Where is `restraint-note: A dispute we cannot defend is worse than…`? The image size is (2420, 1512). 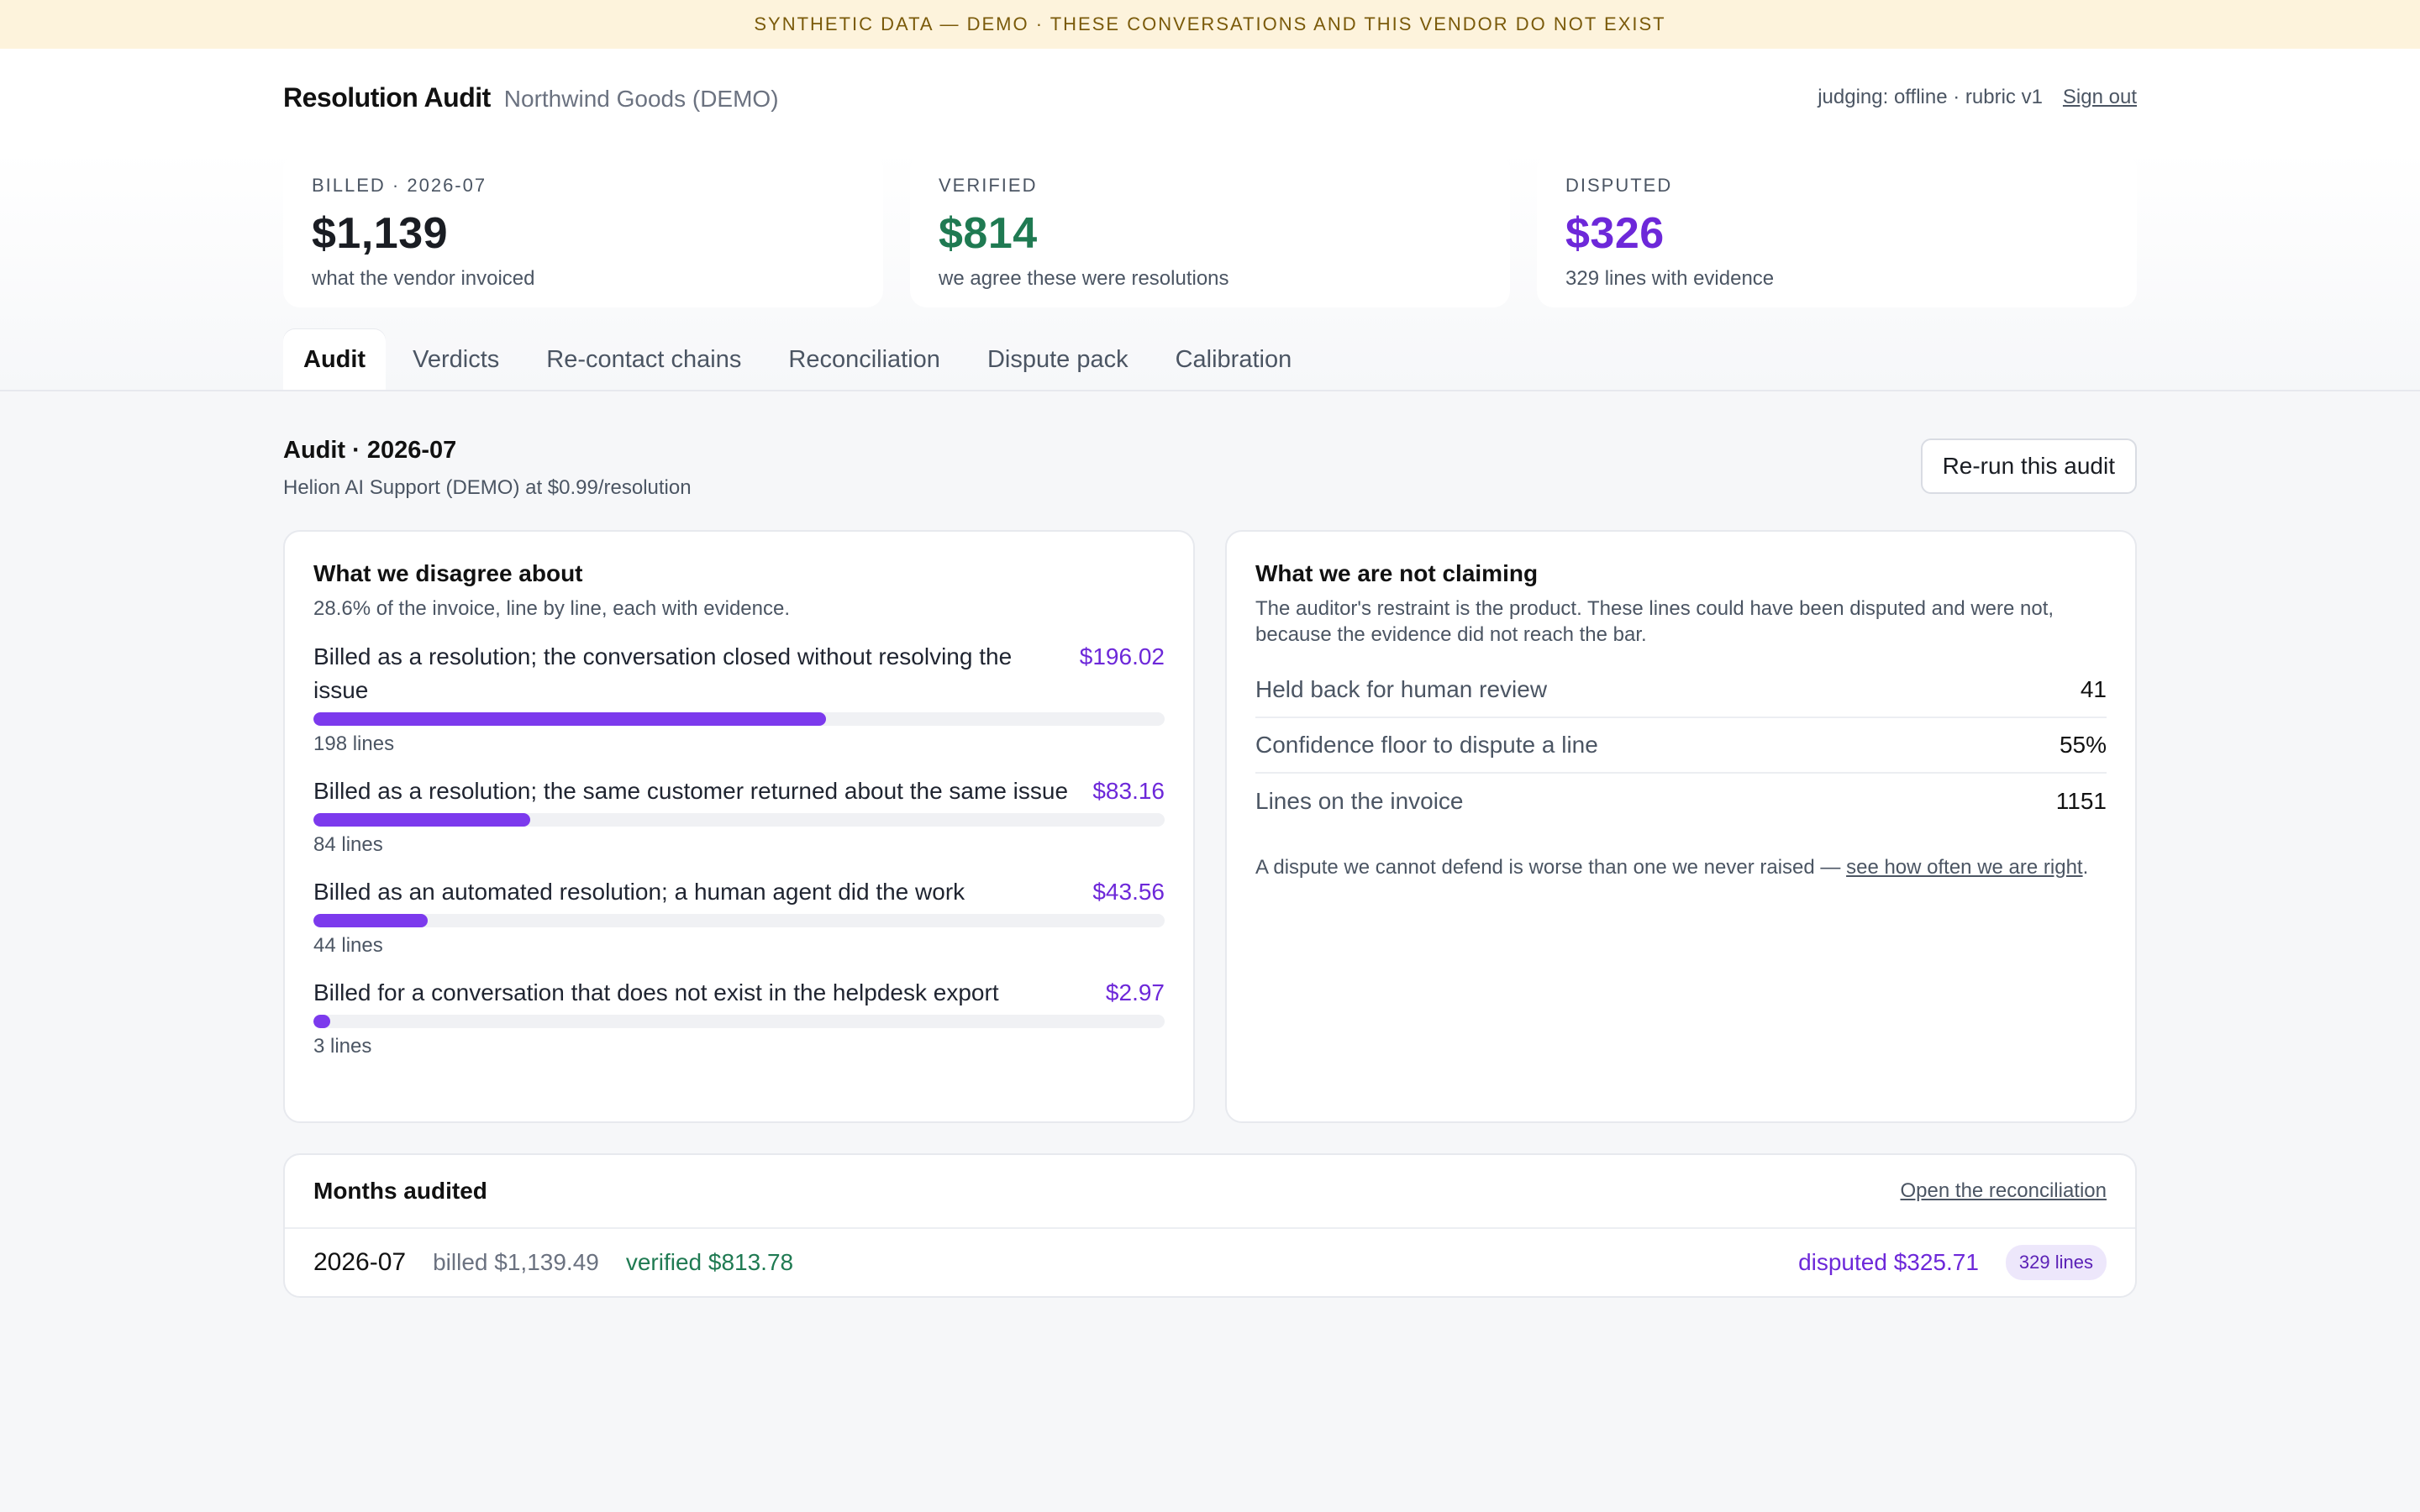
restraint-note: A dispute we cannot defend is worse than… is located at coordinates (1681, 867).